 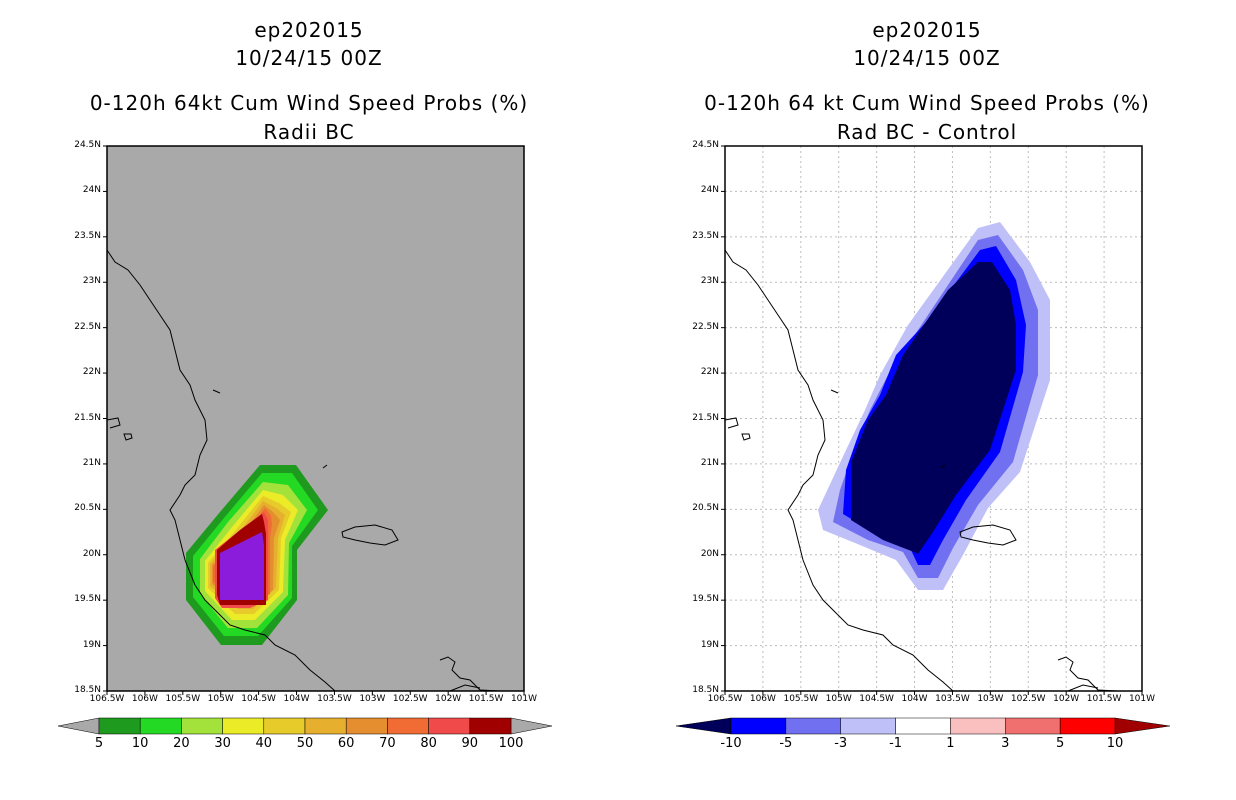 I want to click on right-subtitle: Rad BC - Control, so click(x=927, y=132).